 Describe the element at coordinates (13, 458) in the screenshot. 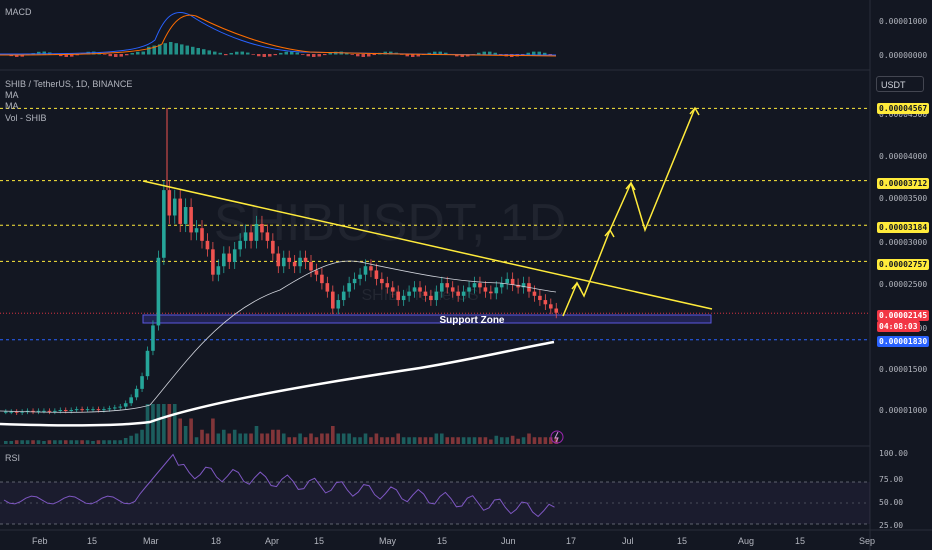

I see `rsi-label: RSI` at that location.